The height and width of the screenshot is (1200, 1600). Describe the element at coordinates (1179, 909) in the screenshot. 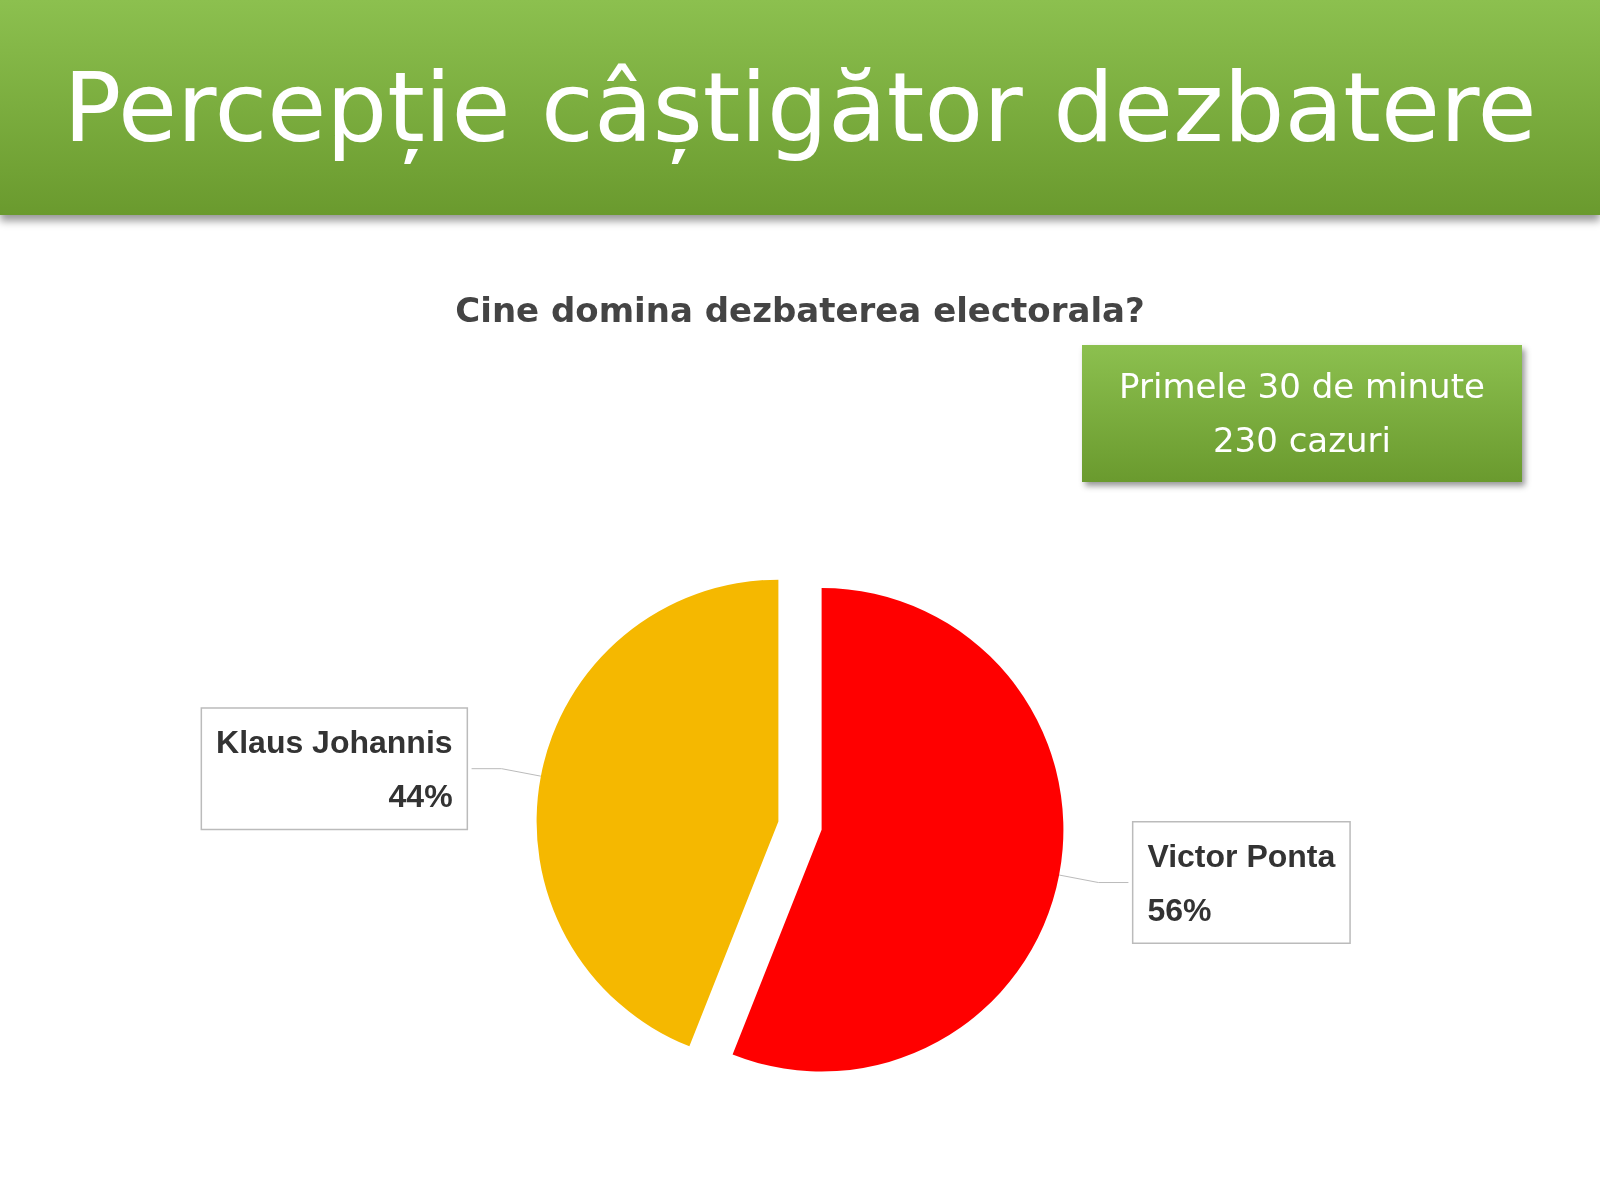

I see `data-label: 56%` at that location.